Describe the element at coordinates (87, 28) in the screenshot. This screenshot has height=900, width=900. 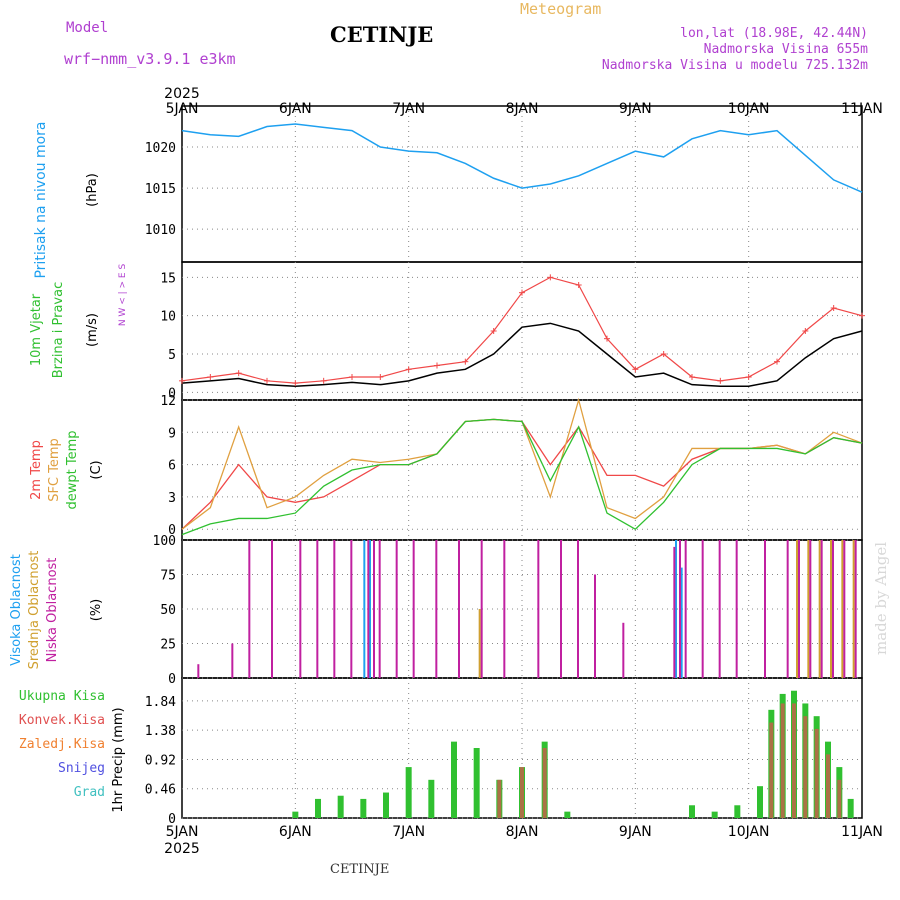
I see `model-label: Model` at that location.